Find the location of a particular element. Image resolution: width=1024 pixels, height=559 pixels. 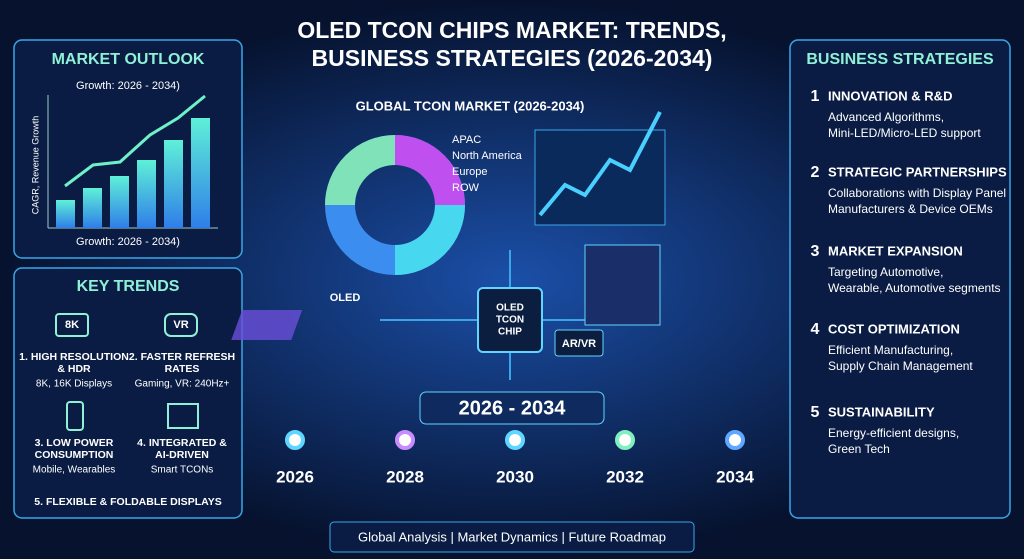

strategy-desc: Energy-efficient designs, is located at coordinates (893, 433).